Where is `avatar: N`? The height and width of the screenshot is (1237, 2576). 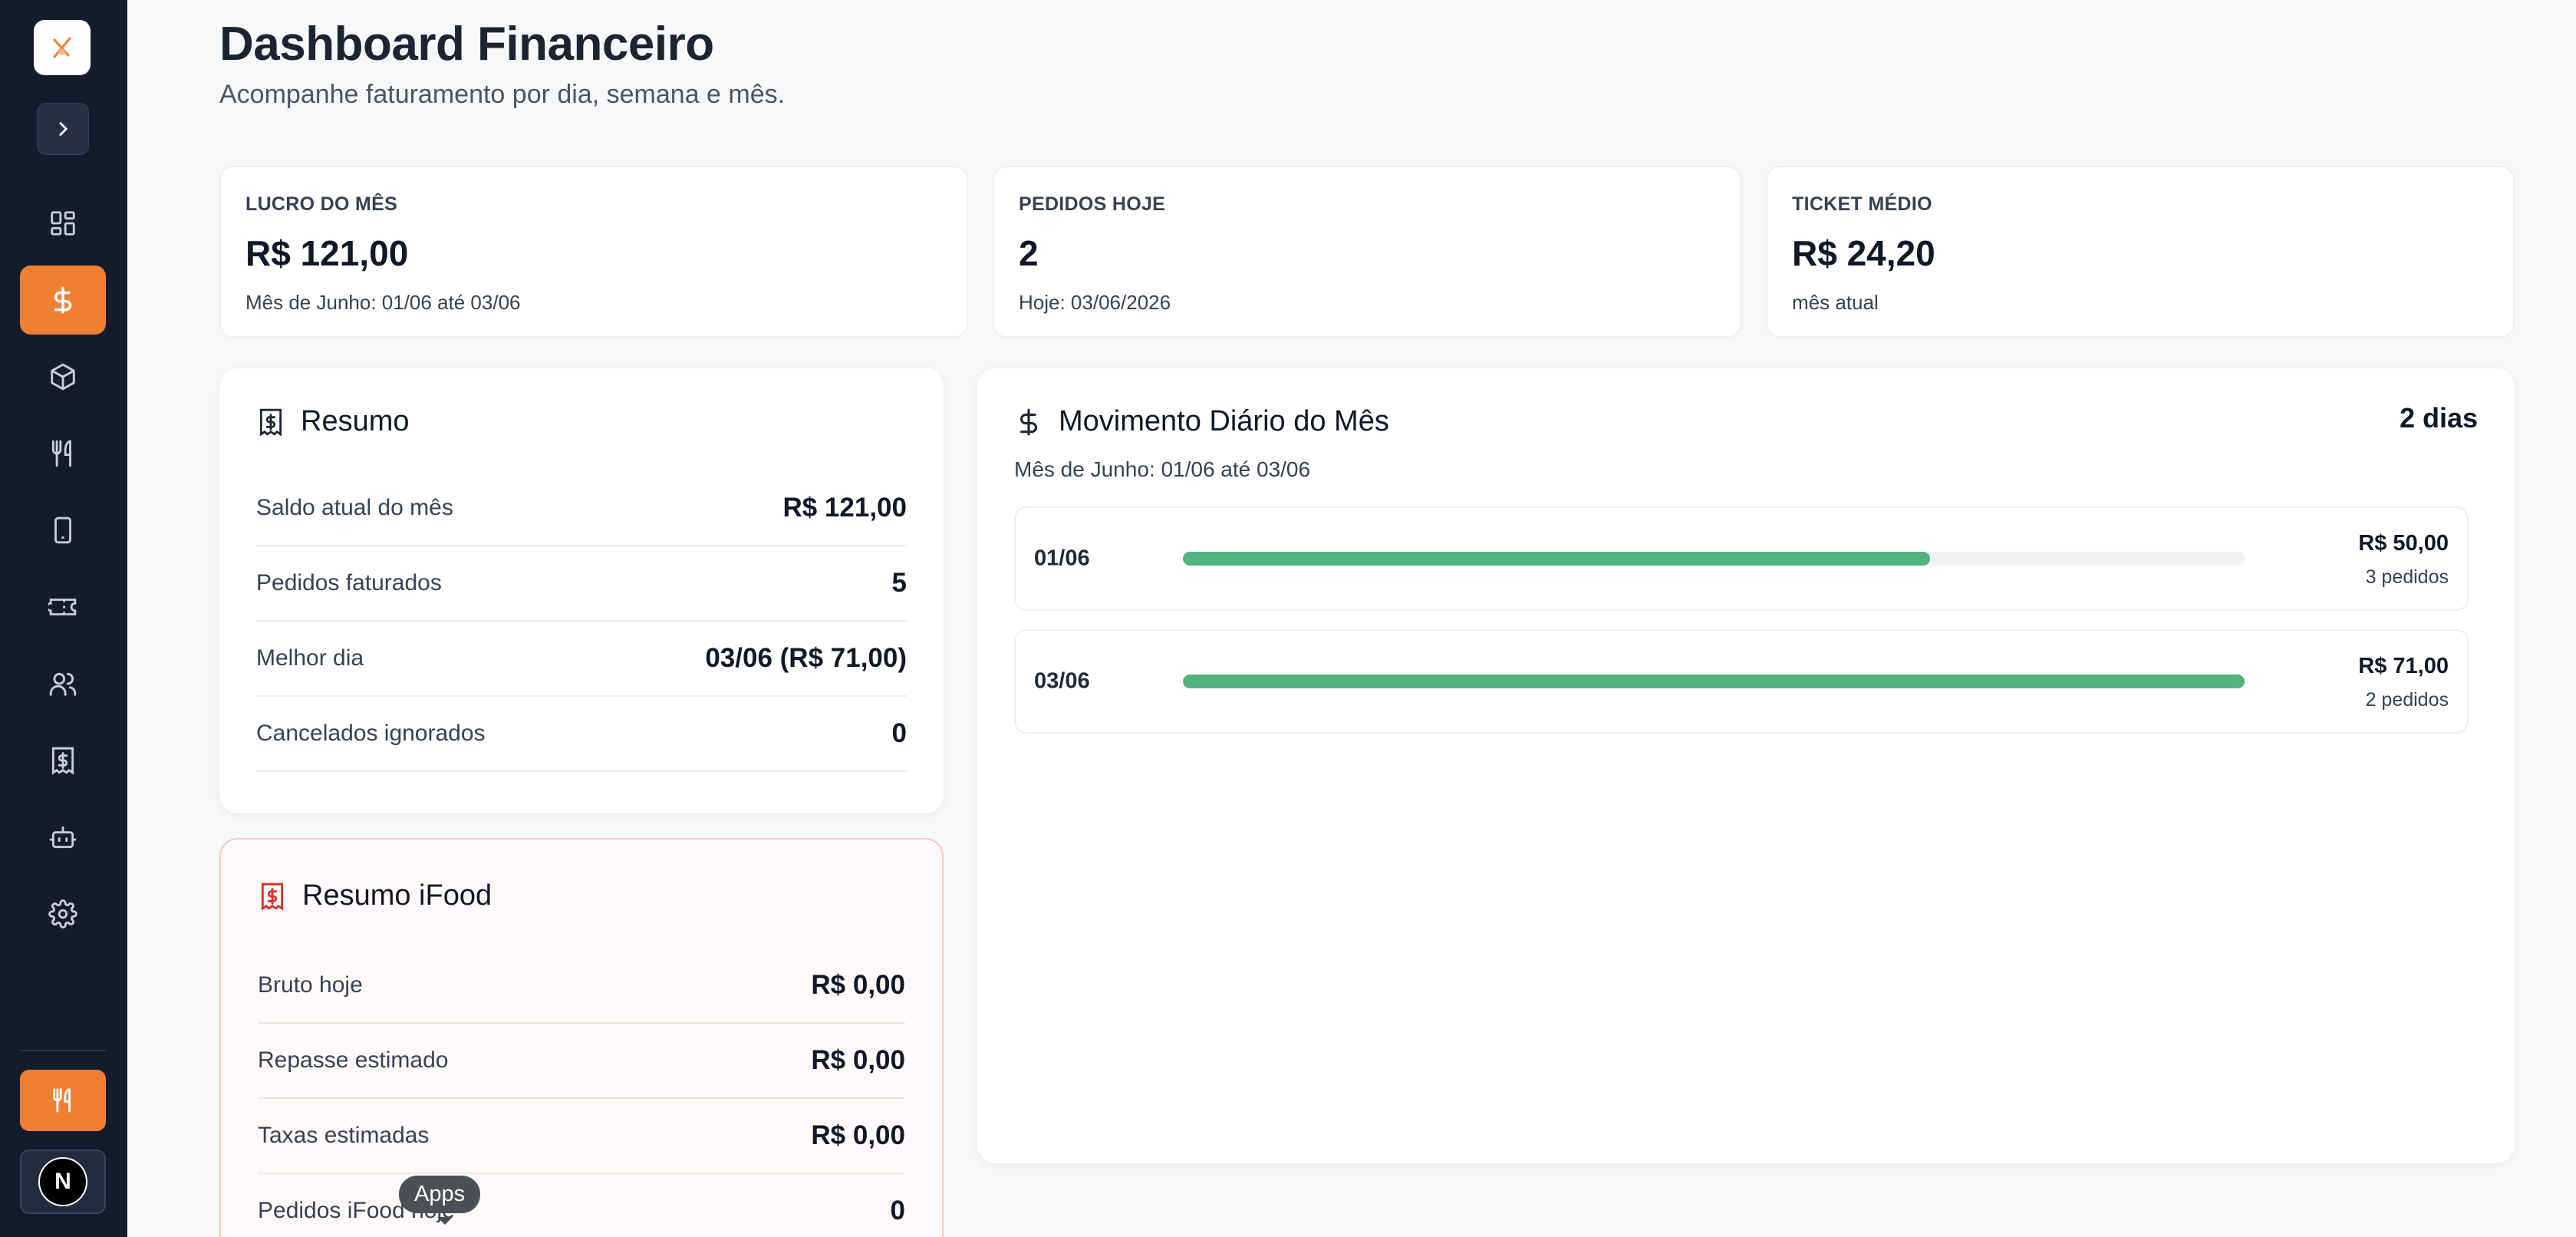 avatar: N is located at coordinates (62, 1181).